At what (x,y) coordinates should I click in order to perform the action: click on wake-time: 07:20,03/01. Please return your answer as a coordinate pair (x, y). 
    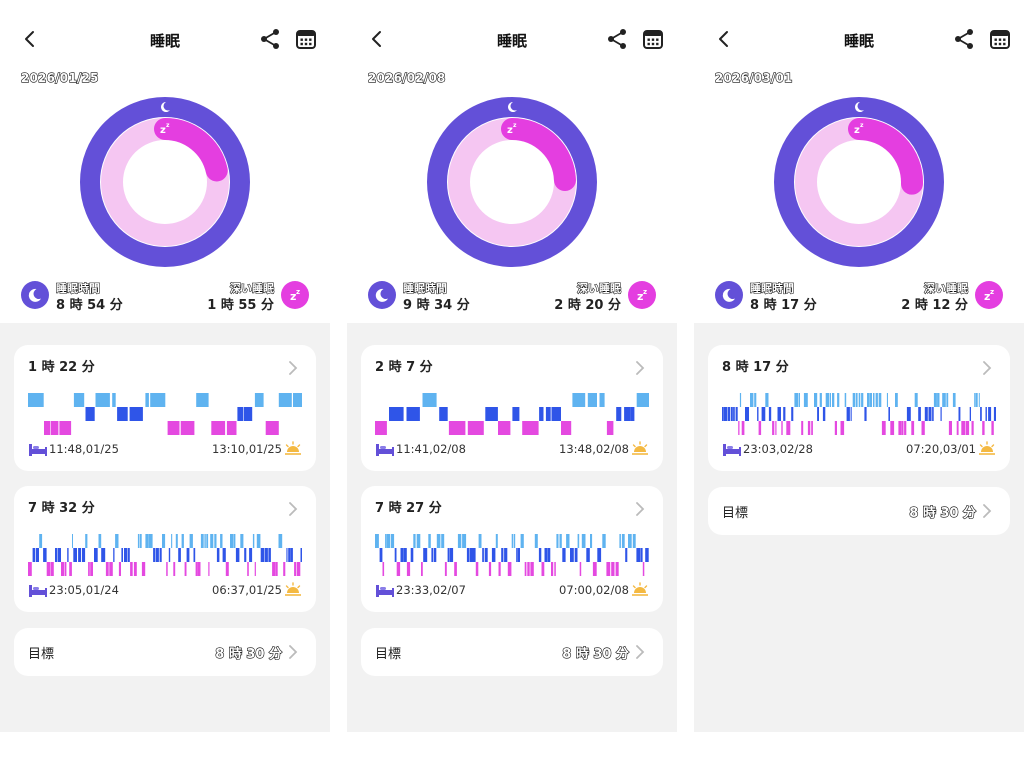
    Looking at the image, I should click on (941, 449).